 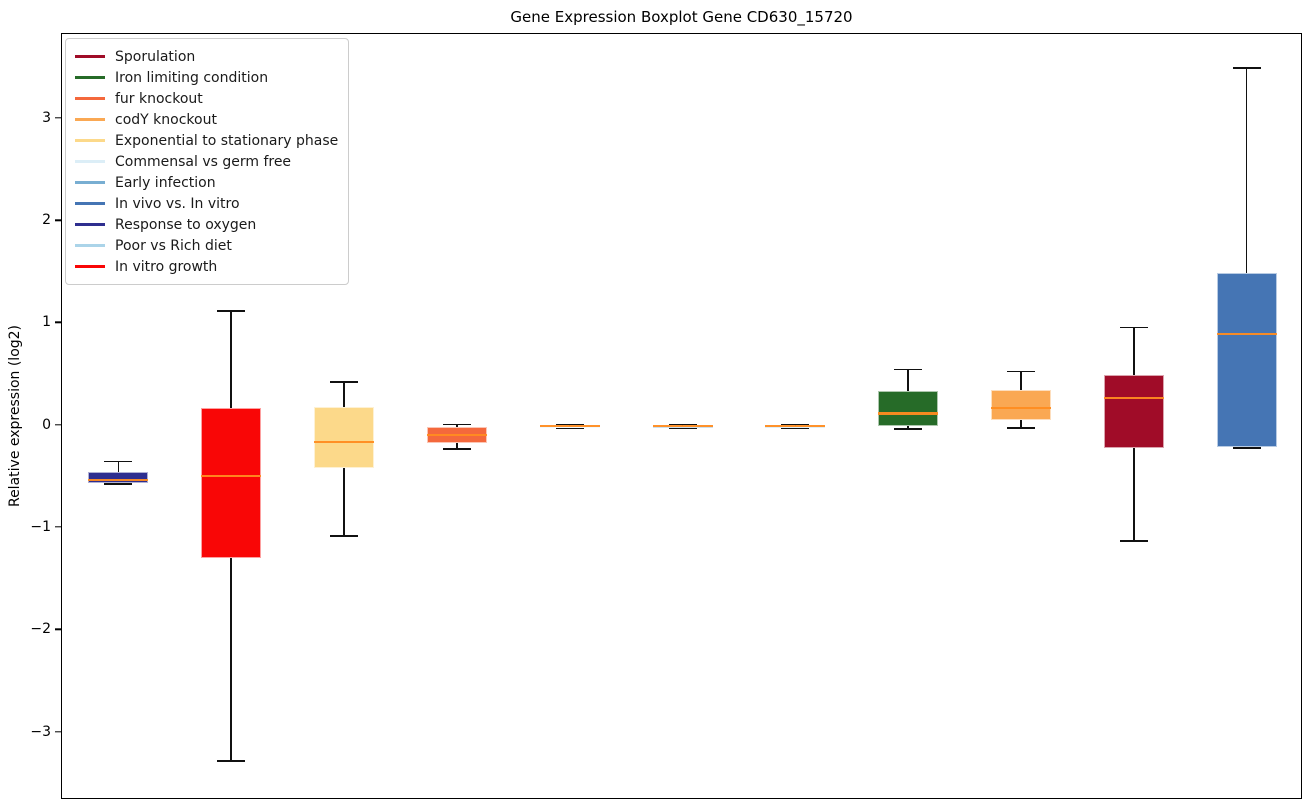 I want to click on legend-item: Iron limiting condition, so click(x=206, y=77).